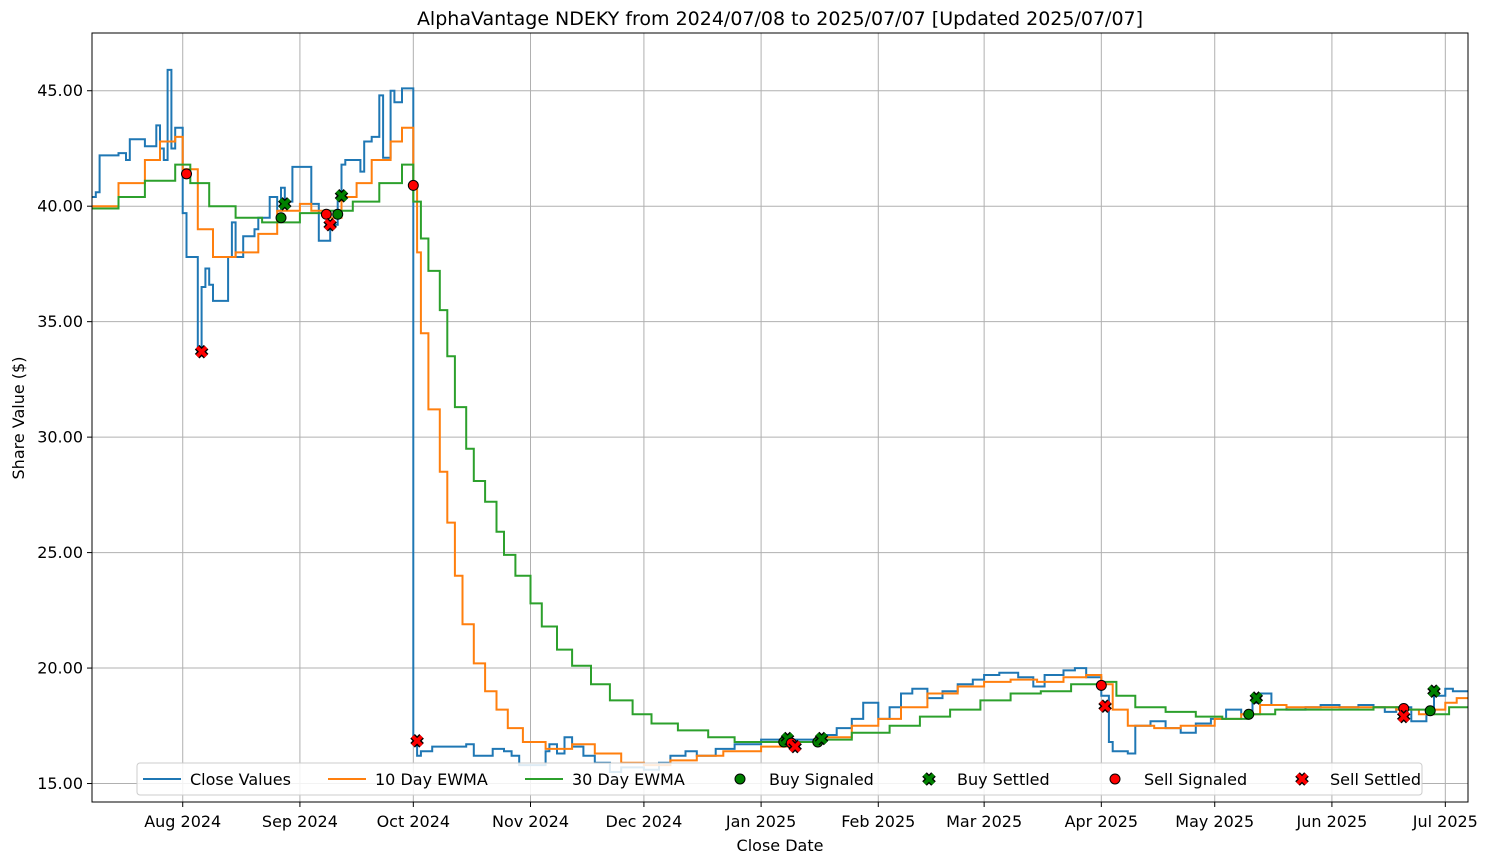  I want to click on legend-label-close-values: Close Values, so click(240, 779).